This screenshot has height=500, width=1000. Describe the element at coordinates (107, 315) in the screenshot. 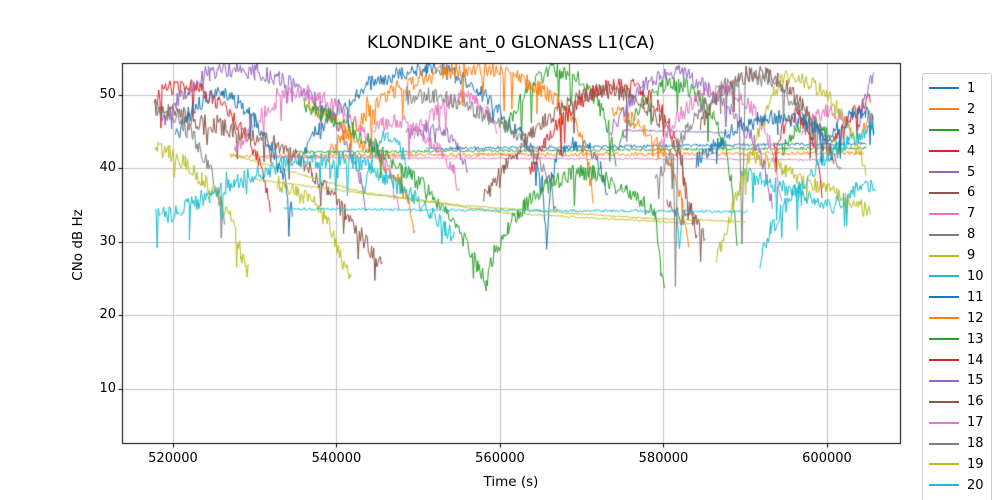

I see `y-tick-label: 20` at that location.